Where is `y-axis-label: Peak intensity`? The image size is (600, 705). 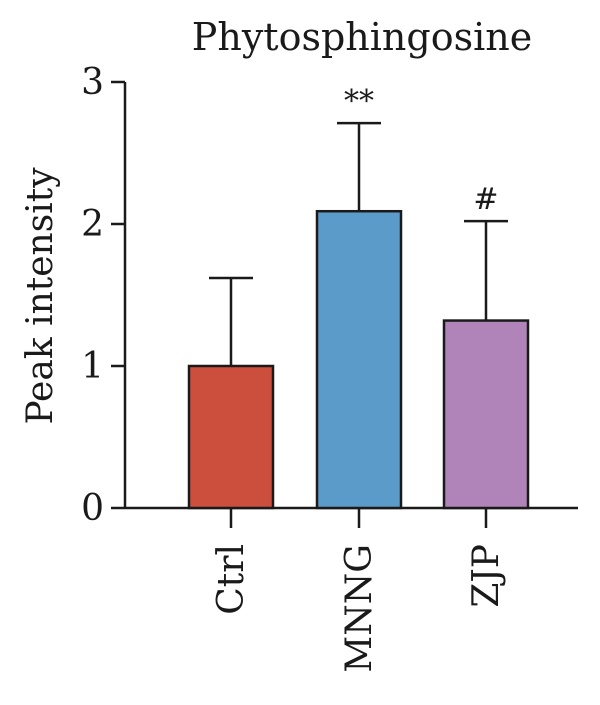 y-axis-label: Peak intensity is located at coordinates (40, 296).